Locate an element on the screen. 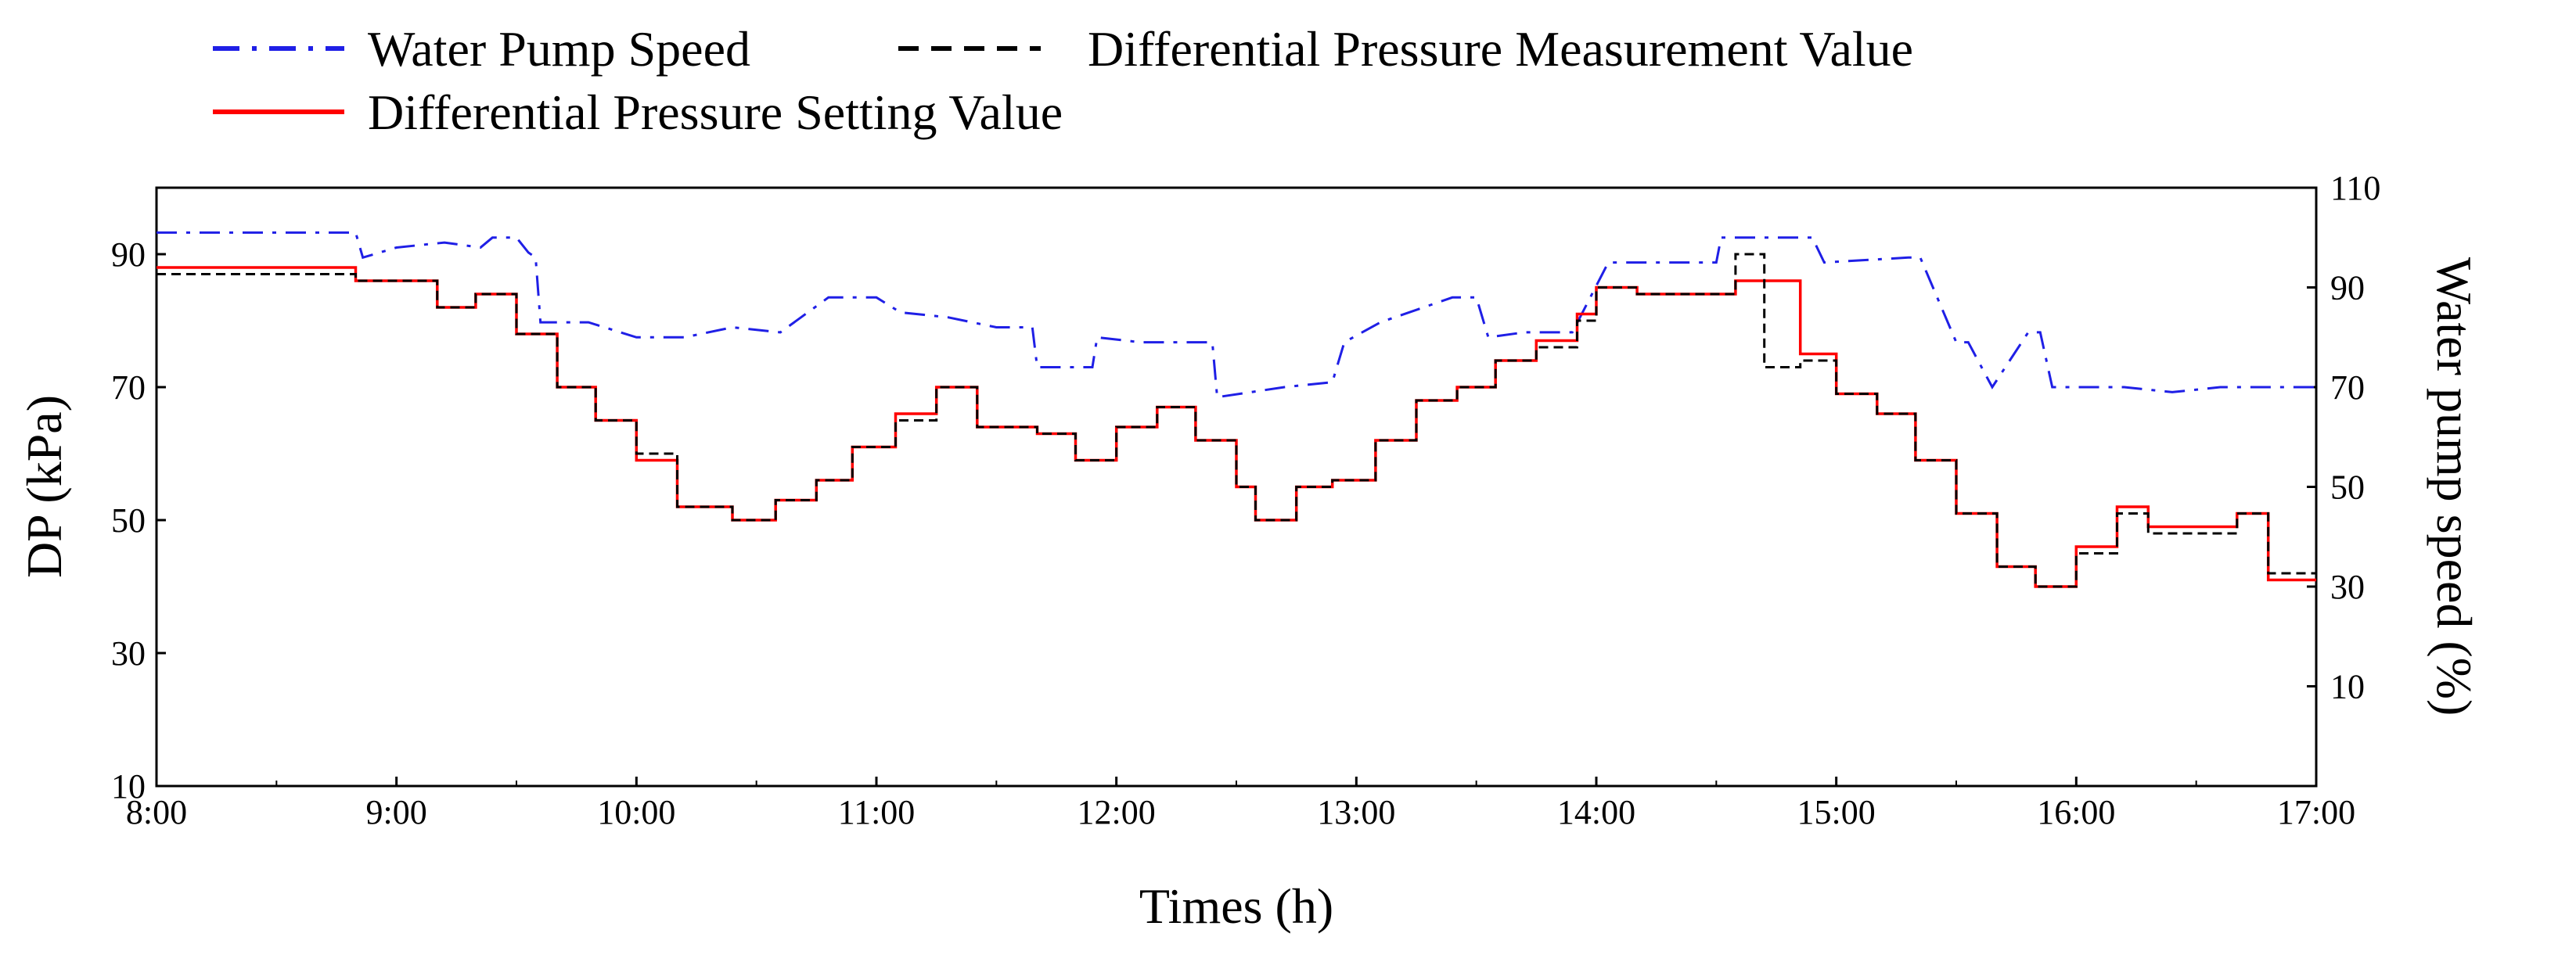 Image resolution: width=2576 pixels, height=962 pixels. y-right-tick-label: 70 is located at coordinates (2347, 387).